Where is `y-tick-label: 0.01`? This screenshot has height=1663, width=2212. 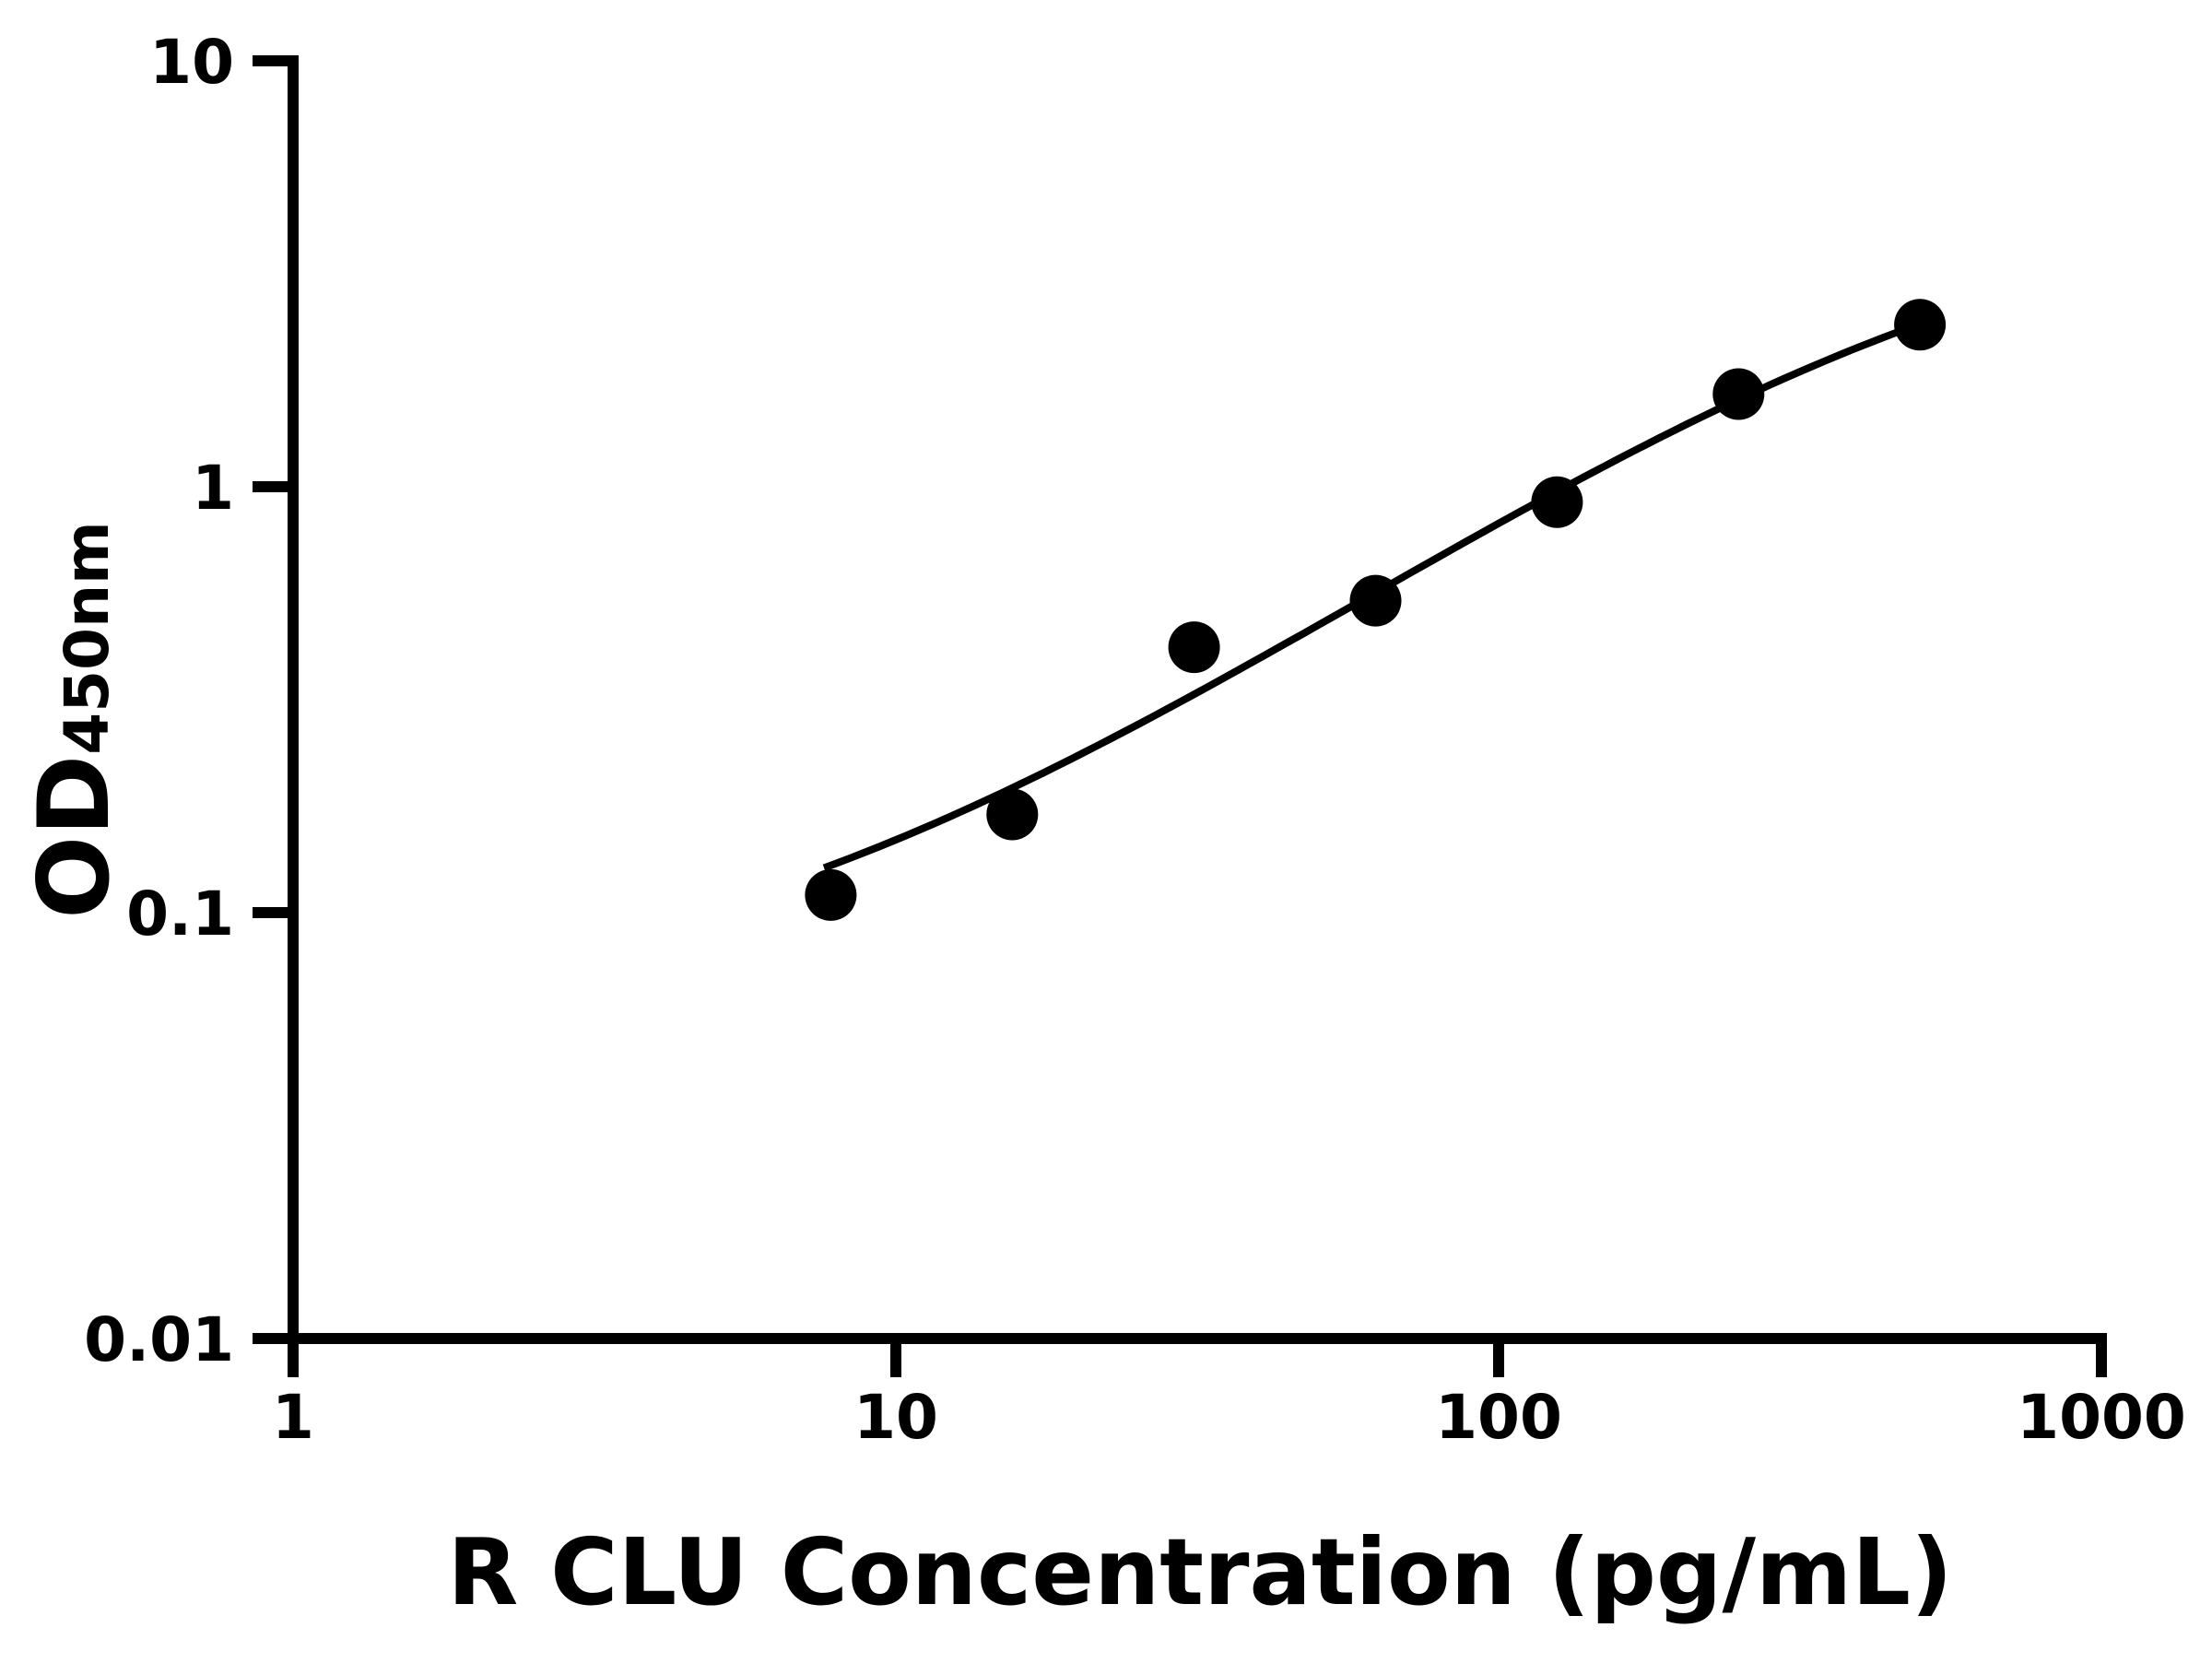
y-tick-label: 0.01 is located at coordinates (159, 1339).